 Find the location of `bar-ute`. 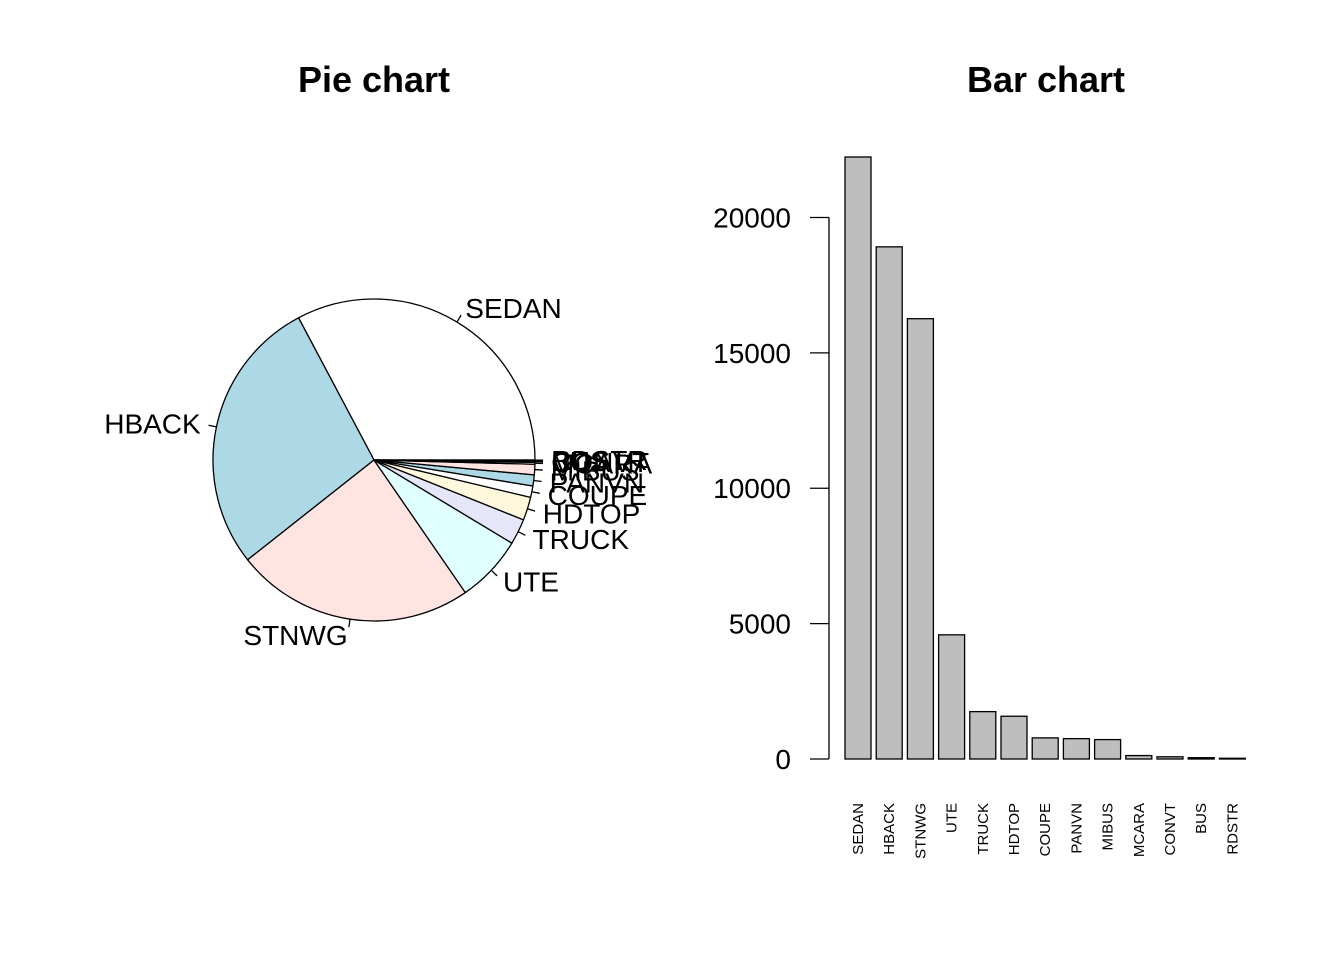

bar-ute is located at coordinates (951, 697).